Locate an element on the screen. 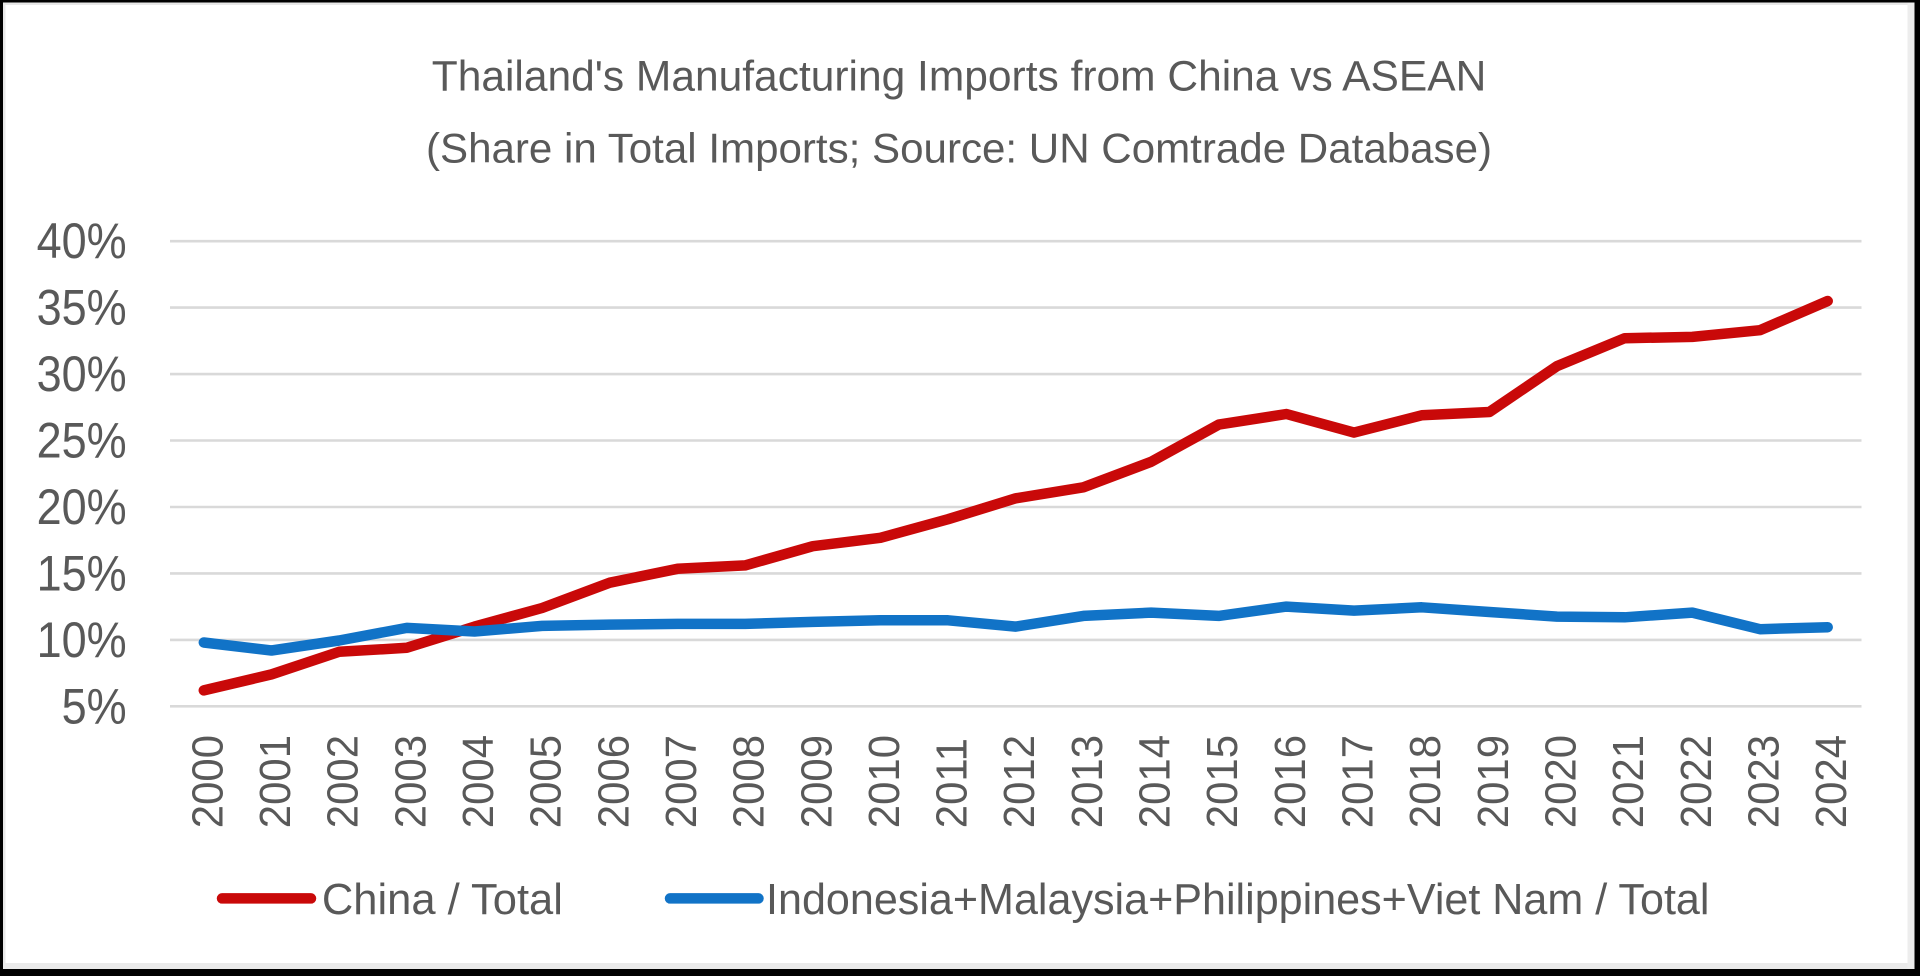 The height and width of the screenshot is (976, 1920). svg-text: 2007 is located at coordinates (681, 781).